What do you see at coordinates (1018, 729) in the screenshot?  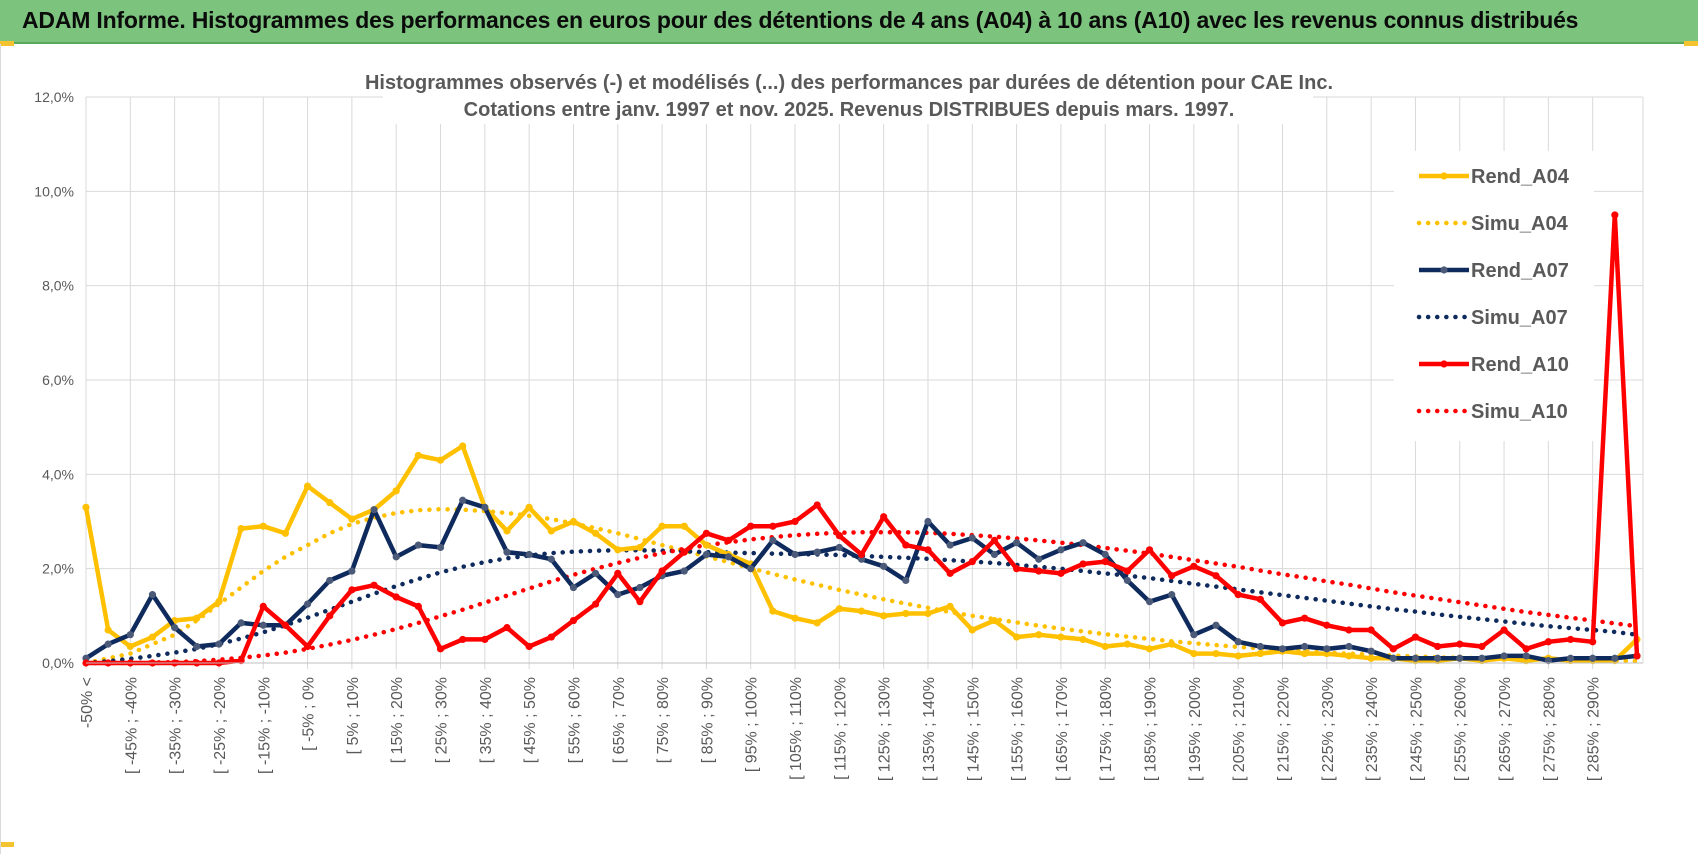 I see `x-tick-label: [ 155% ; 160%` at bounding box center [1018, 729].